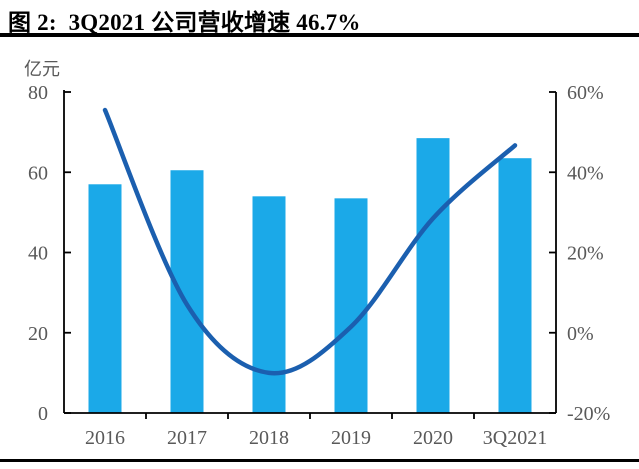  What do you see at coordinates (585, 93) in the screenshot?
I see `right-axis-tick-label: 60%` at bounding box center [585, 93].